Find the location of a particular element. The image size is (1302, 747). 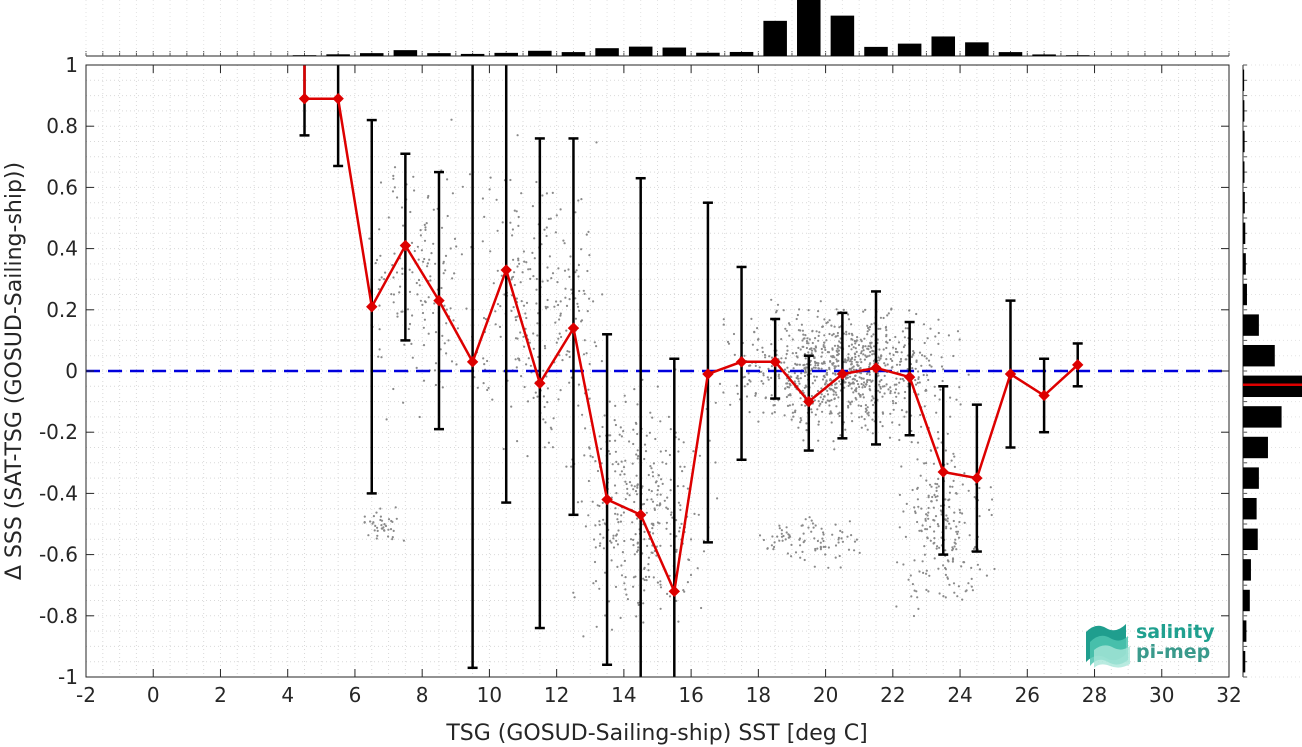

x-tick-label: 12 is located at coordinates (556, 695).